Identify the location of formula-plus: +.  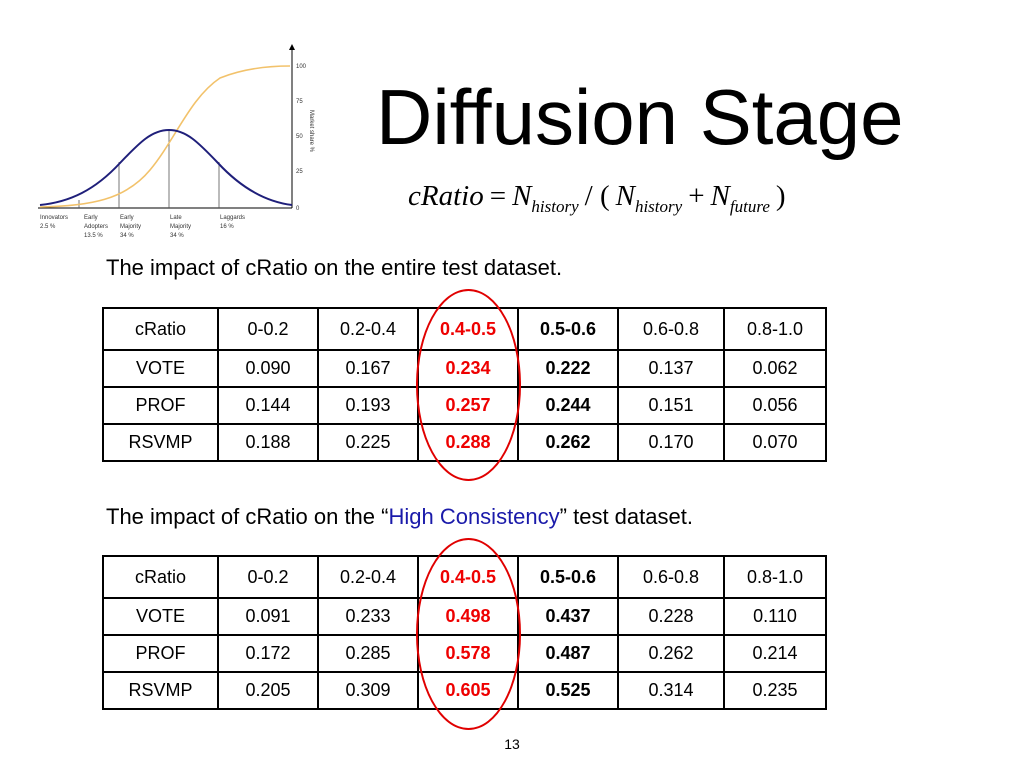
(696, 196).